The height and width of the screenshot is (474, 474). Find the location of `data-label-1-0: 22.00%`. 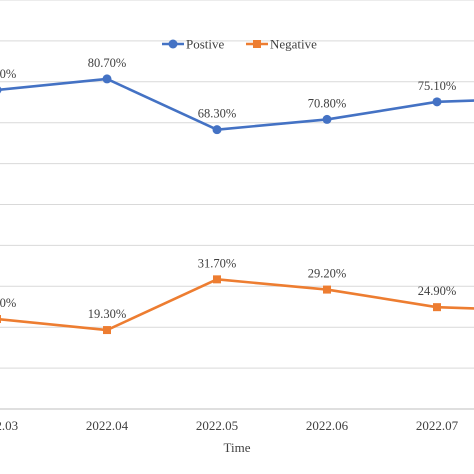

data-label-1-0: 22.00% is located at coordinates (8, 303).